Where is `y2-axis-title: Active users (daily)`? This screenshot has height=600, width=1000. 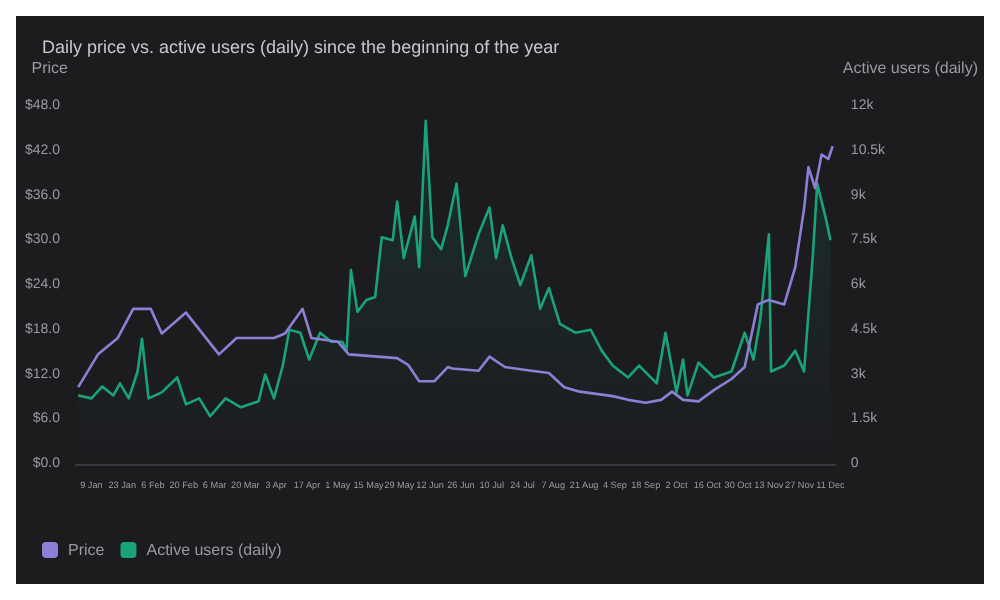 y2-axis-title: Active users (daily) is located at coordinates (910, 68).